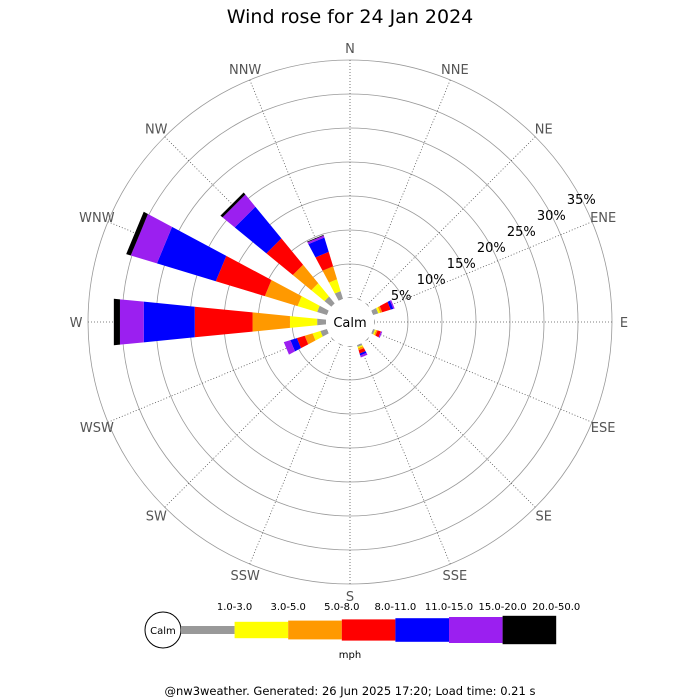 The image size is (700, 700). I want to click on spoke-sw, so click(249, 423).